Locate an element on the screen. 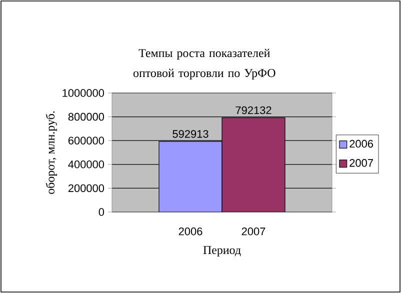 This screenshot has height=293, width=401. y-tick-label: 200000 is located at coordinates (86, 188).